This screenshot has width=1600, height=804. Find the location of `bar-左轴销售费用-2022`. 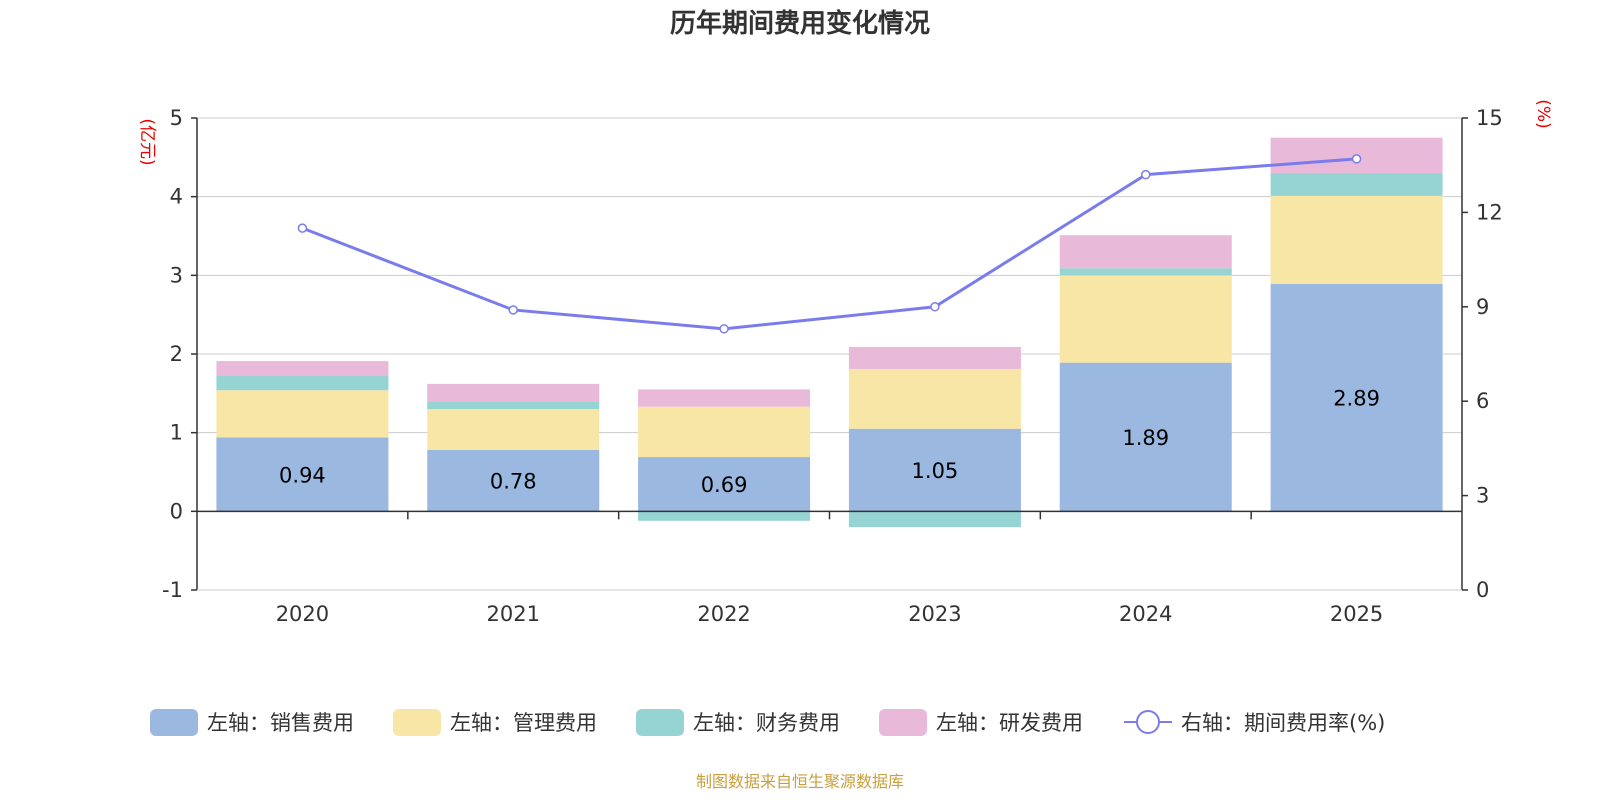

bar-左轴销售费用-2022 is located at coordinates (724, 484).